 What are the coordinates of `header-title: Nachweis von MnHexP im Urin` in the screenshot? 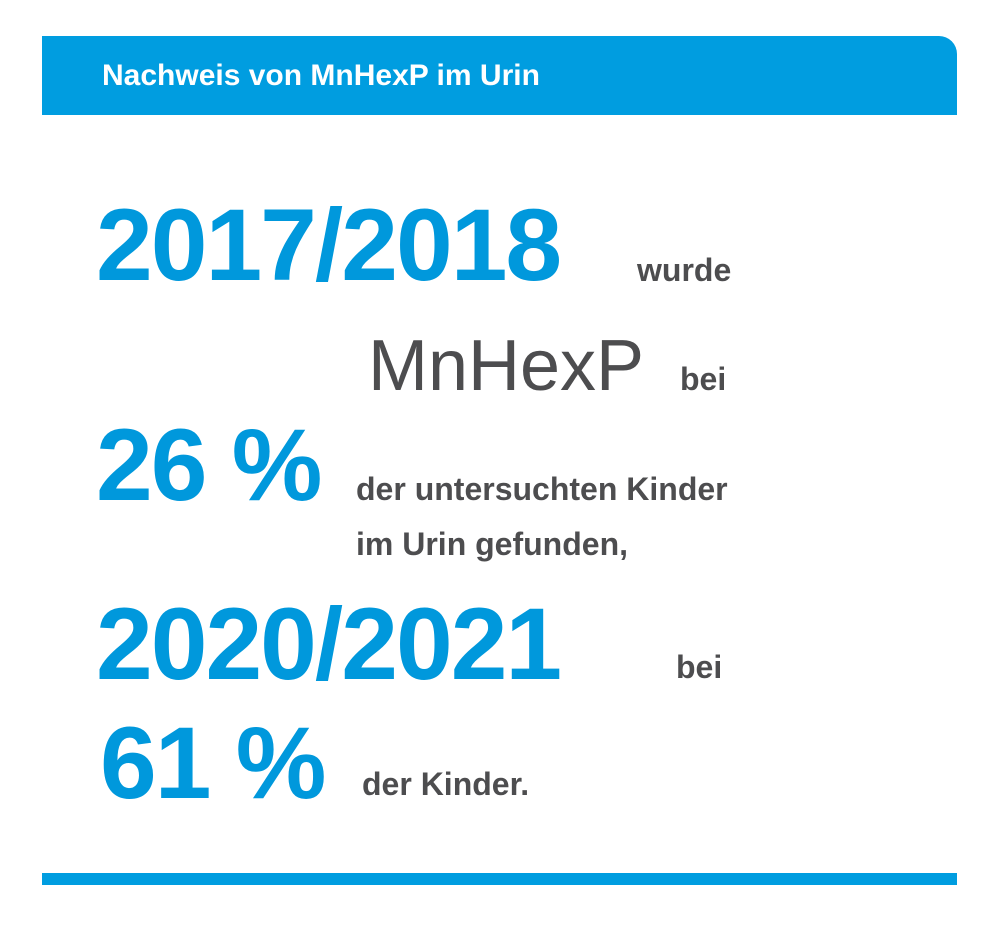 It's located at (321, 75).